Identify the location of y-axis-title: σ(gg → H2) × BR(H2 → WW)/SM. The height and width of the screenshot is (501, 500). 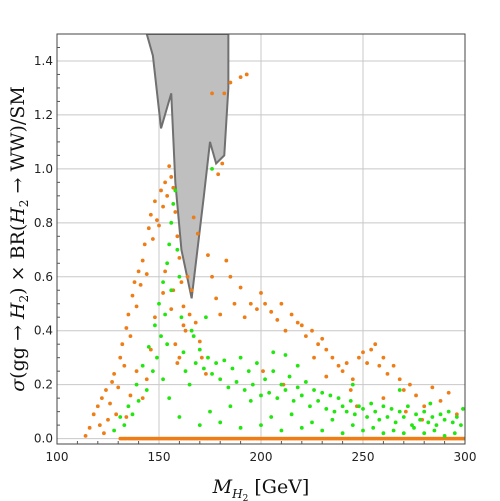
(19, 239).